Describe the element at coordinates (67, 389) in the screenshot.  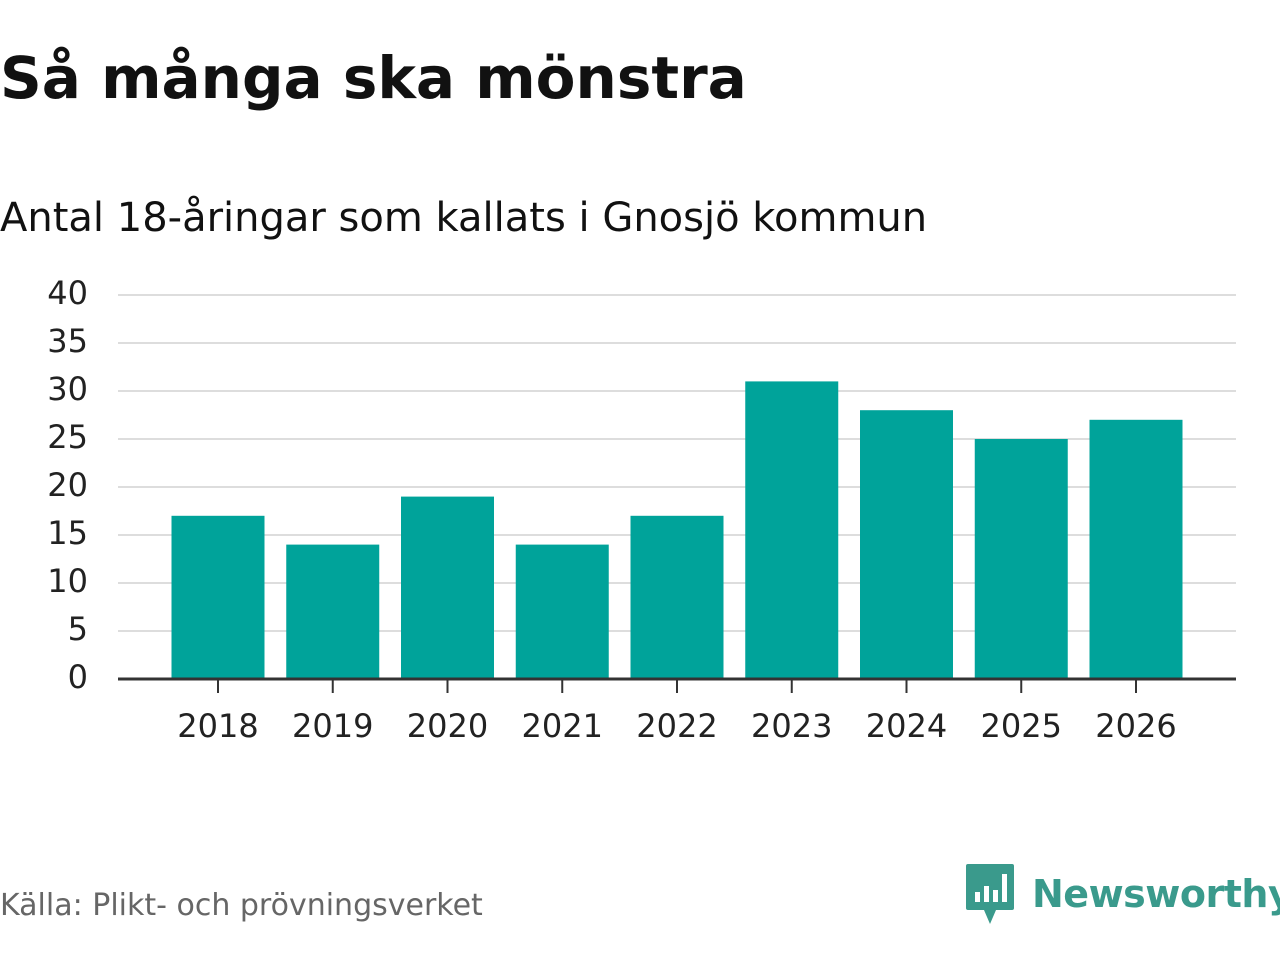
I see `y-tick-label: 30` at that location.